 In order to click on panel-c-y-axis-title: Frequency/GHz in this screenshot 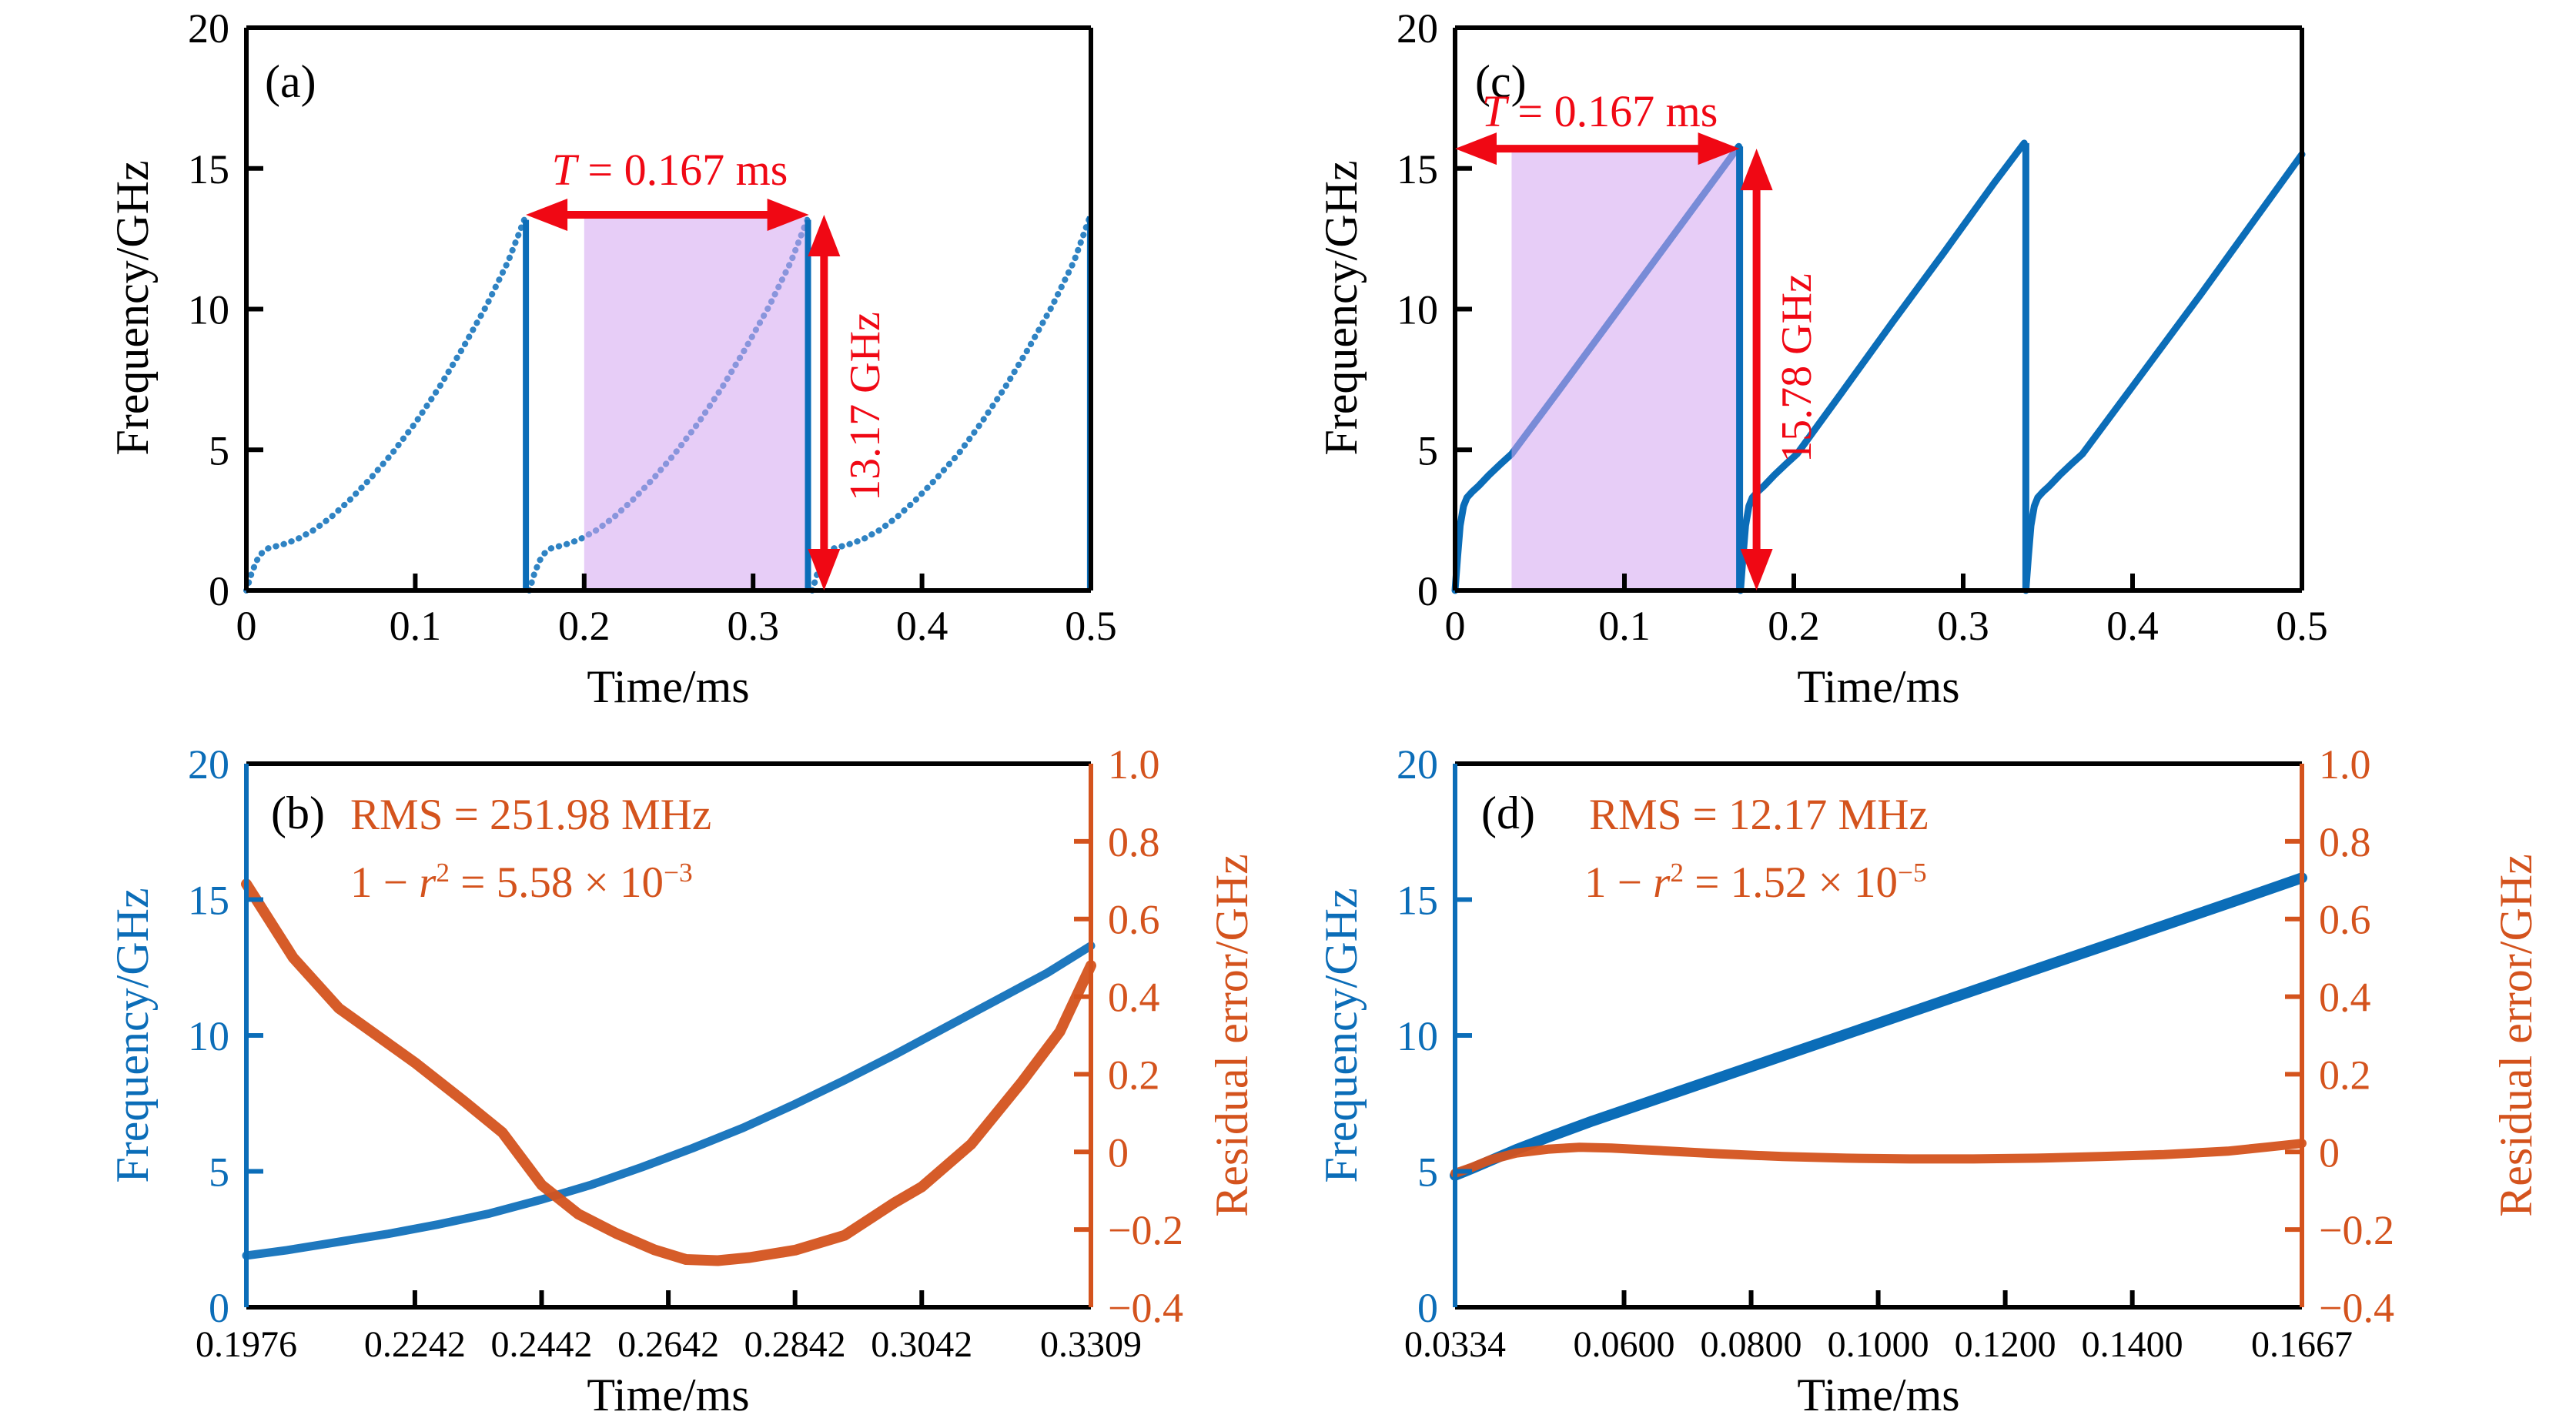, I will do `click(1341, 308)`.